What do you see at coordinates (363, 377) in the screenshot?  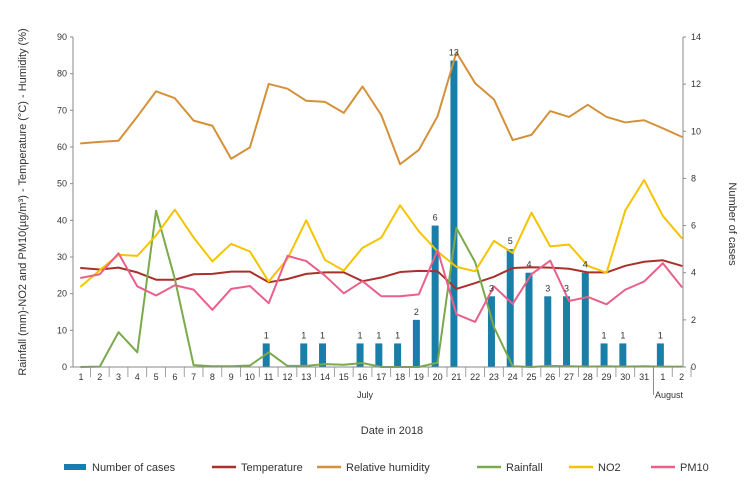 I see `x-tick-label: 16` at bounding box center [363, 377].